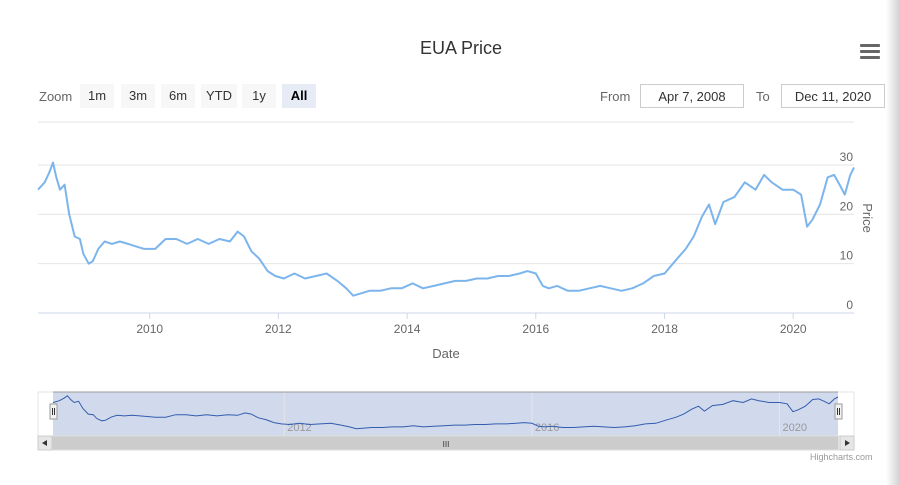 The height and width of the screenshot is (485, 900). I want to click on navigator-tick-label: 2012, so click(299, 428).